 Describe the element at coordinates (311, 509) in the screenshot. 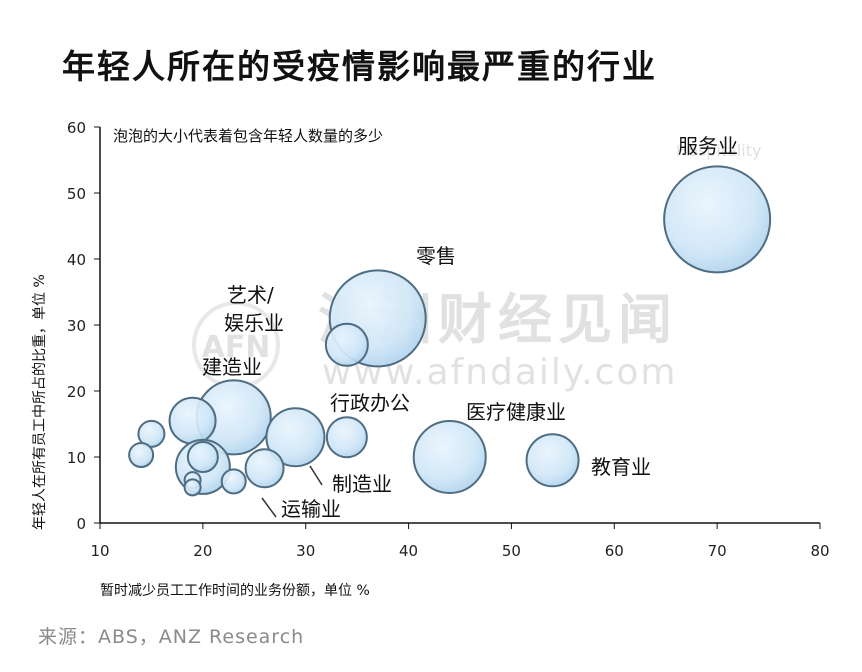

I see `label-transport: 运输业` at that location.